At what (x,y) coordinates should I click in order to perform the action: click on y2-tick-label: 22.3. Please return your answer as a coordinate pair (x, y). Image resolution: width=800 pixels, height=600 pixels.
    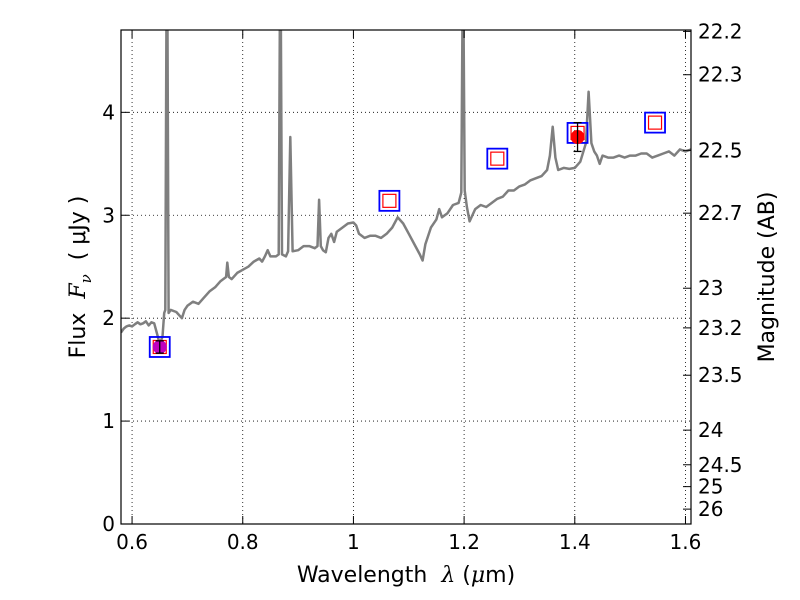
    Looking at the image, I should click on (720, 75).